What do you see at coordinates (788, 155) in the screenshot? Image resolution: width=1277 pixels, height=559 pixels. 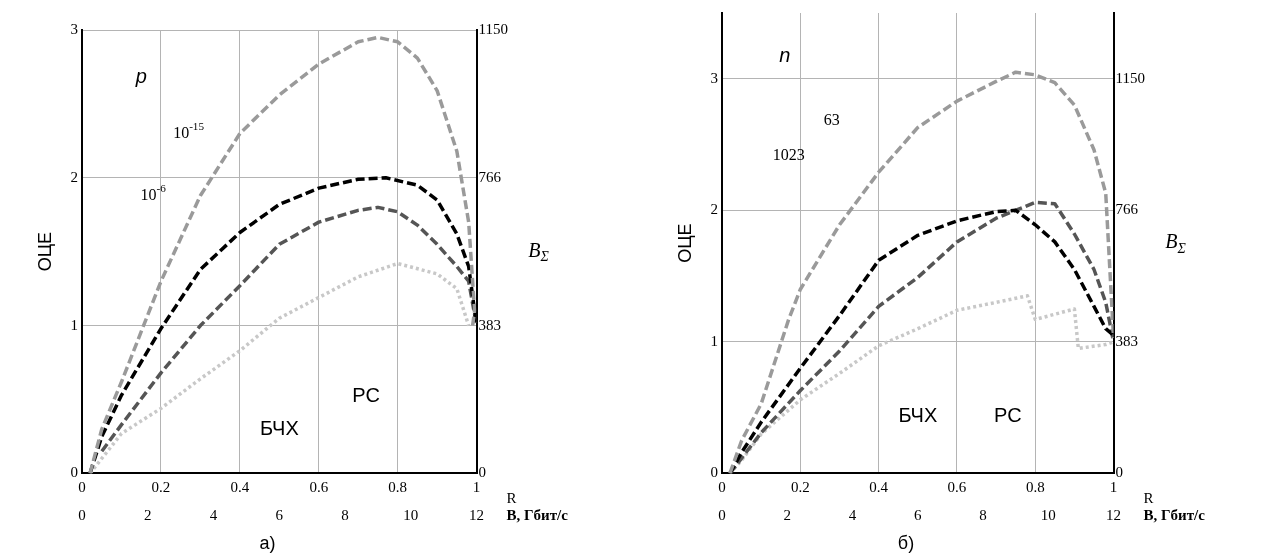 I see `annotation: 1023` at bounding box center [788, 155].